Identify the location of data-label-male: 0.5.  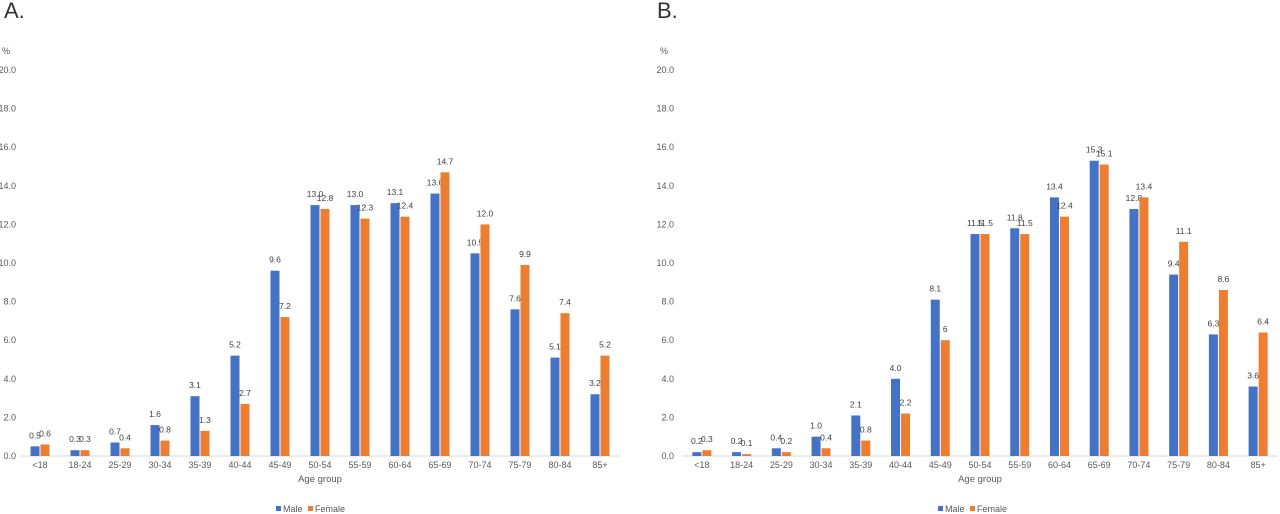
(35, 435).